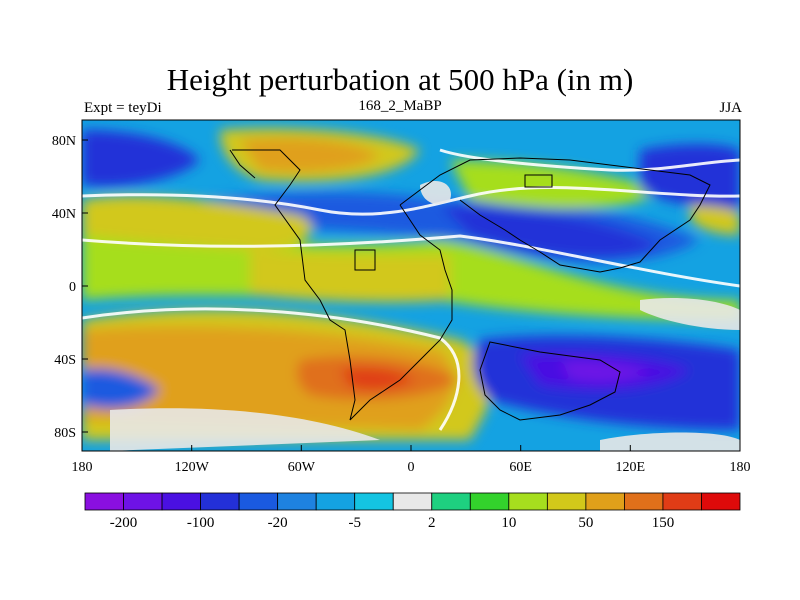 The height and width of the screenshot is (600, 800). Describe the element at coordinates (123, 108) in the screenshot. I see `experiment-label: Expt = teyDi` at that location.